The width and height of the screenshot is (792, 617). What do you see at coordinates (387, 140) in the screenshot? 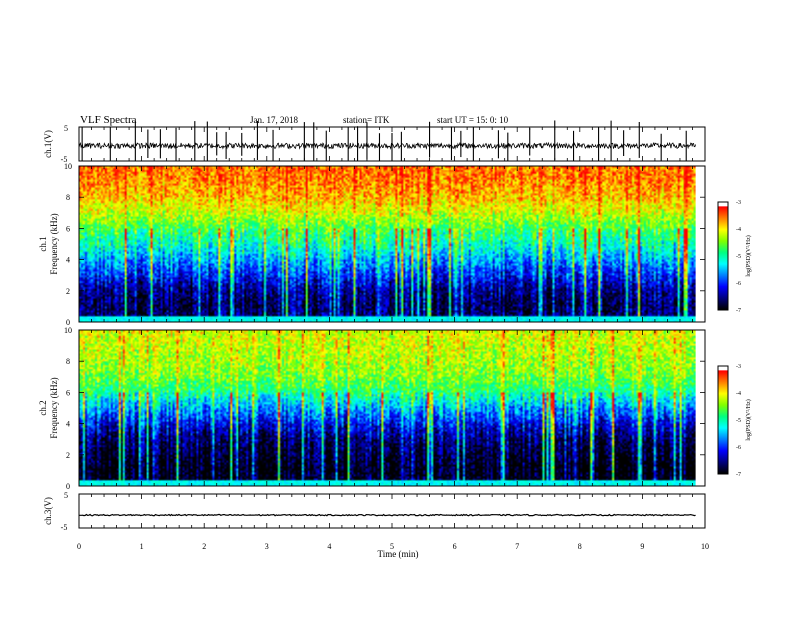
I see `ch1-waveform-line` at bounding box center [387, 140].